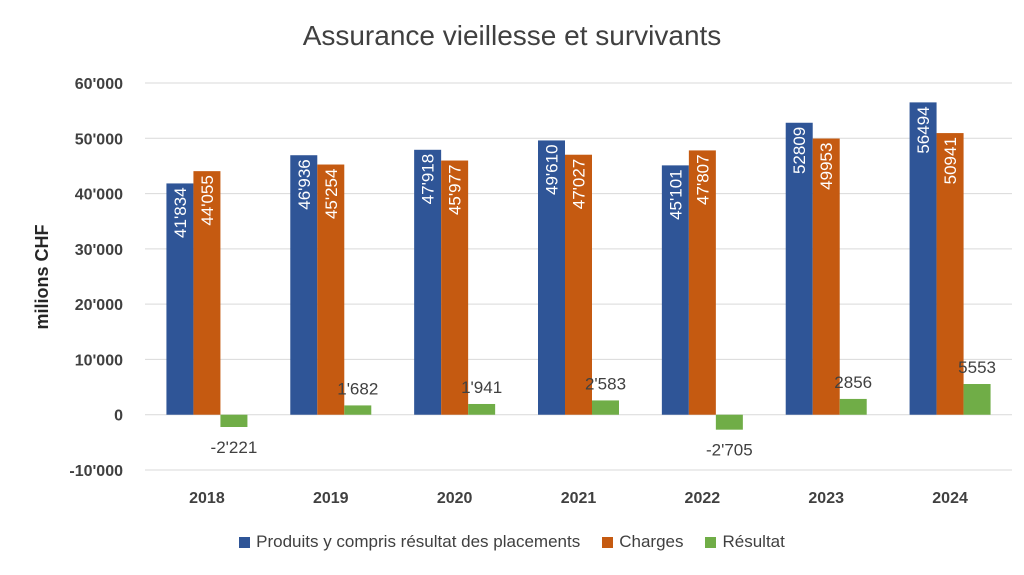  Describe the element at coordinates (753, 541) in the screenshot. I see `legend-label: Résultat` at that location.